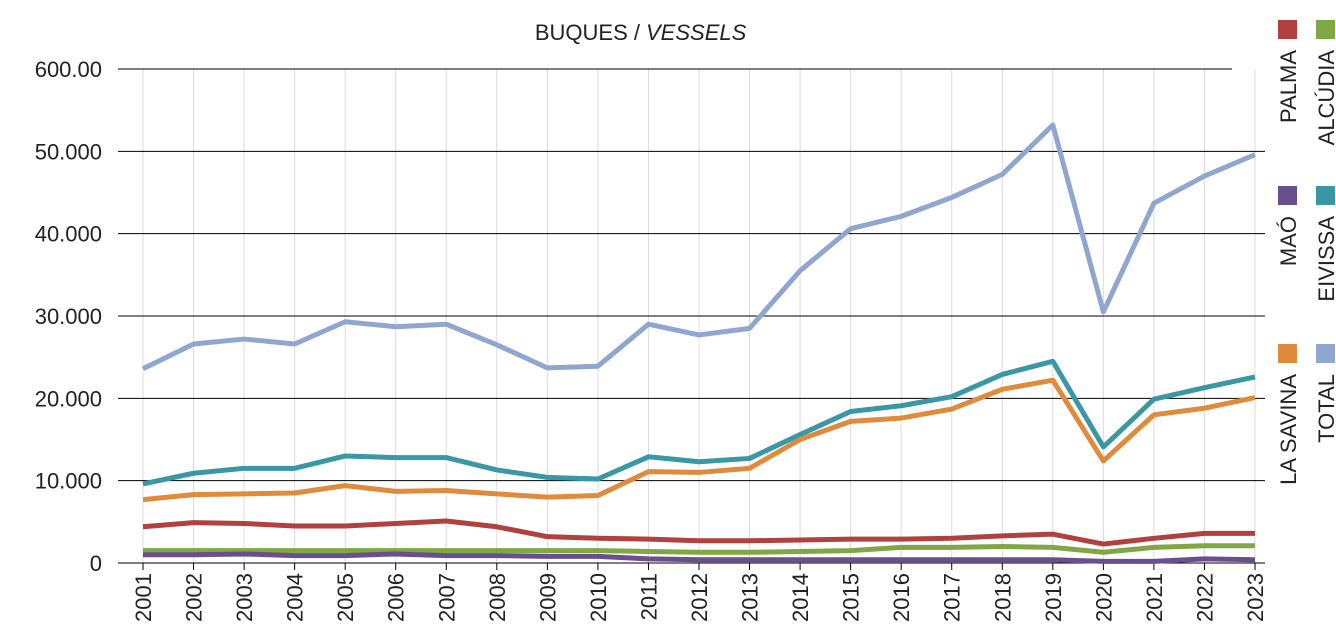 The height and width of the screenshot is (638, 1336). What do you see at coordinates (696, 32) in the screenshot?
I see `chart-title-italic: VESSELS` at bounding box center [696, 32].